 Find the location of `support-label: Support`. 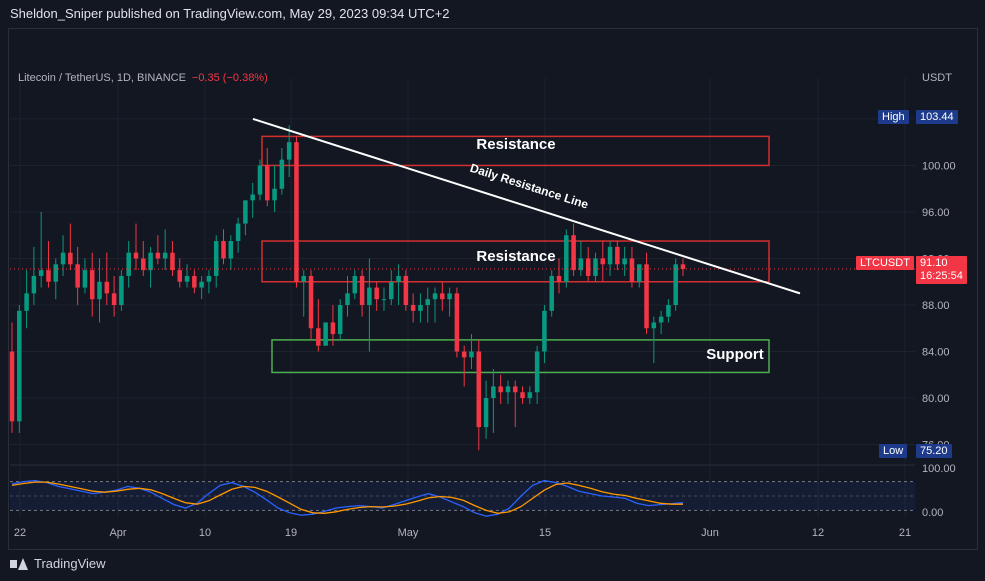

support-label: Support is located at coordinates (735, 354).